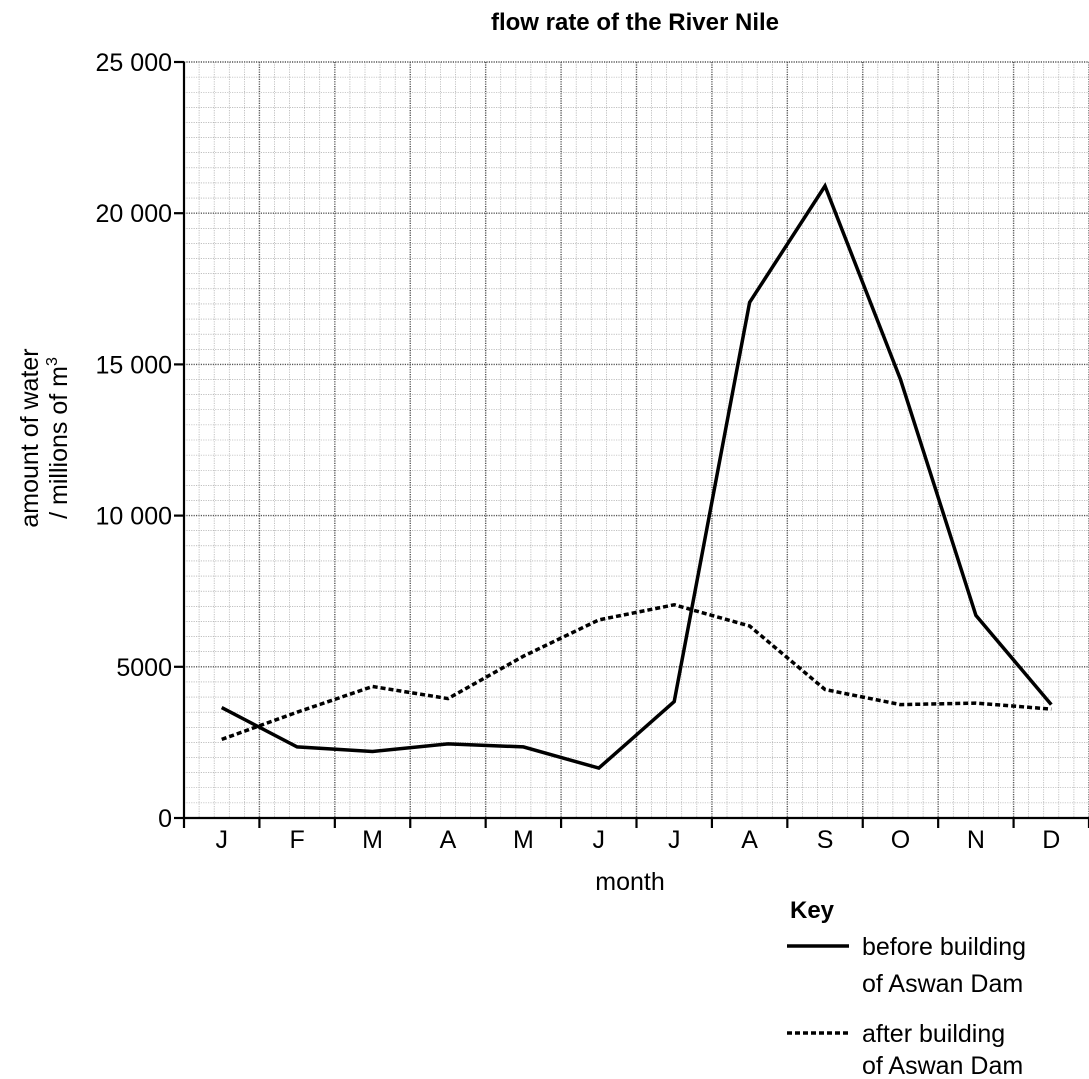 The image size is (1089, 1079). I want to click on y-axis-label-line1: amount of water, so click(30, 437).